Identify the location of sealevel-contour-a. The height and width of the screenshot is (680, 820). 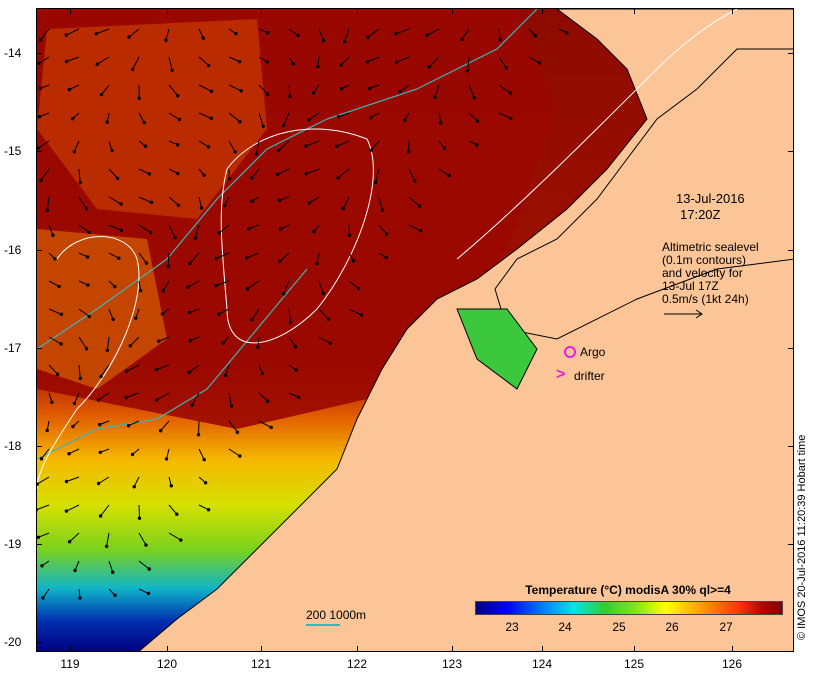
(297, 236).